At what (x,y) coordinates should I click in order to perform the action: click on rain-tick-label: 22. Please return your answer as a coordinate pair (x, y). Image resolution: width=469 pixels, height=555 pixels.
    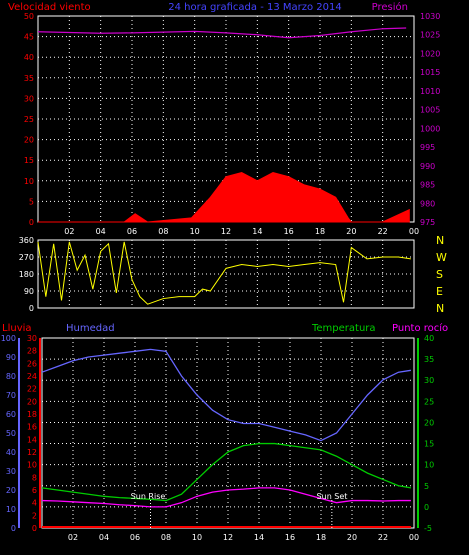
    Looking at the image, I should click on (32, 389).